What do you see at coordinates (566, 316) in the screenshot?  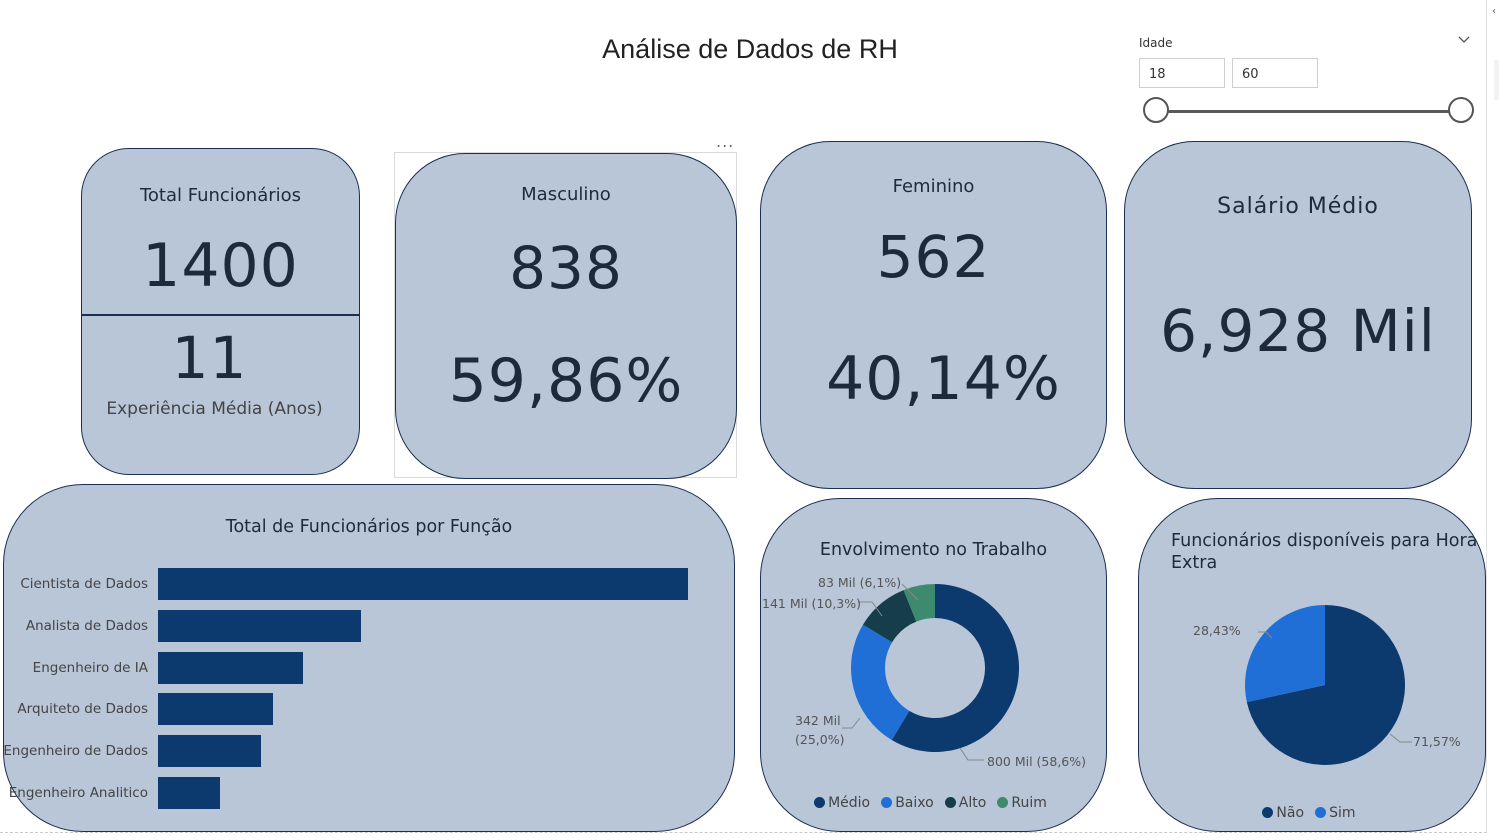 I see `male-card: Masculino 838 59,86%` at bounding box center [566, 316].